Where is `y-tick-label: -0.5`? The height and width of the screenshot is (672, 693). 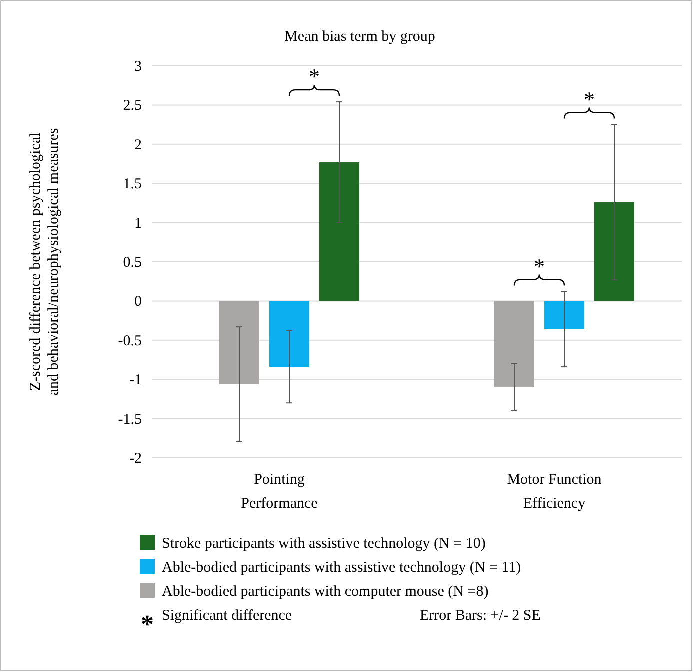 y-tick-label: -0.5 is located at coordinates (130, 341).